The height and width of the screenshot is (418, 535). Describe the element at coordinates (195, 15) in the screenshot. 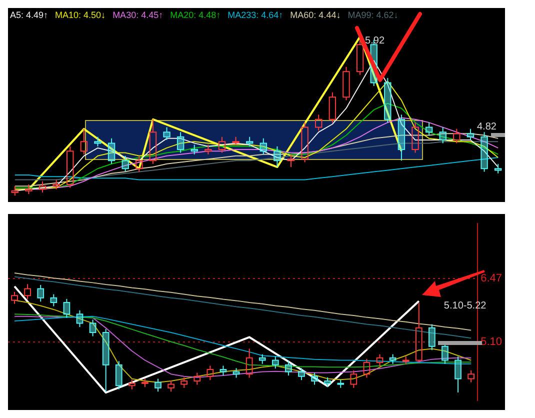

I see `text: MA20: 4.48↑` at that location.